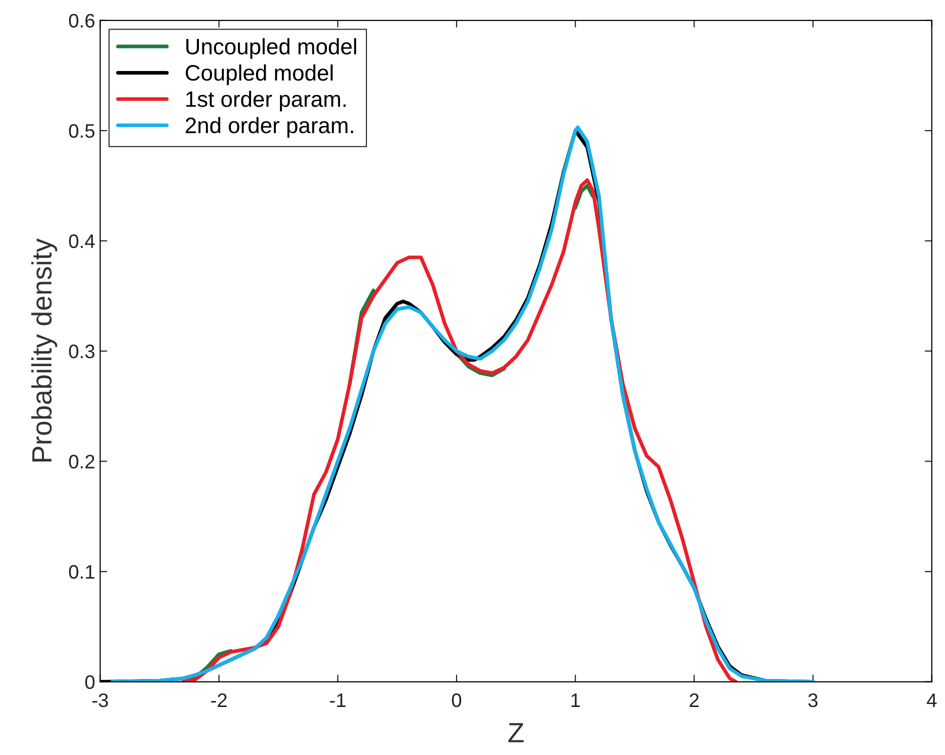 The width and height of the screenshot is (945, 755). What do you see at coordinates (81, 461) in the screenshot?
I see `y-tick-label: 0.2` at bounding box center [81, 461].